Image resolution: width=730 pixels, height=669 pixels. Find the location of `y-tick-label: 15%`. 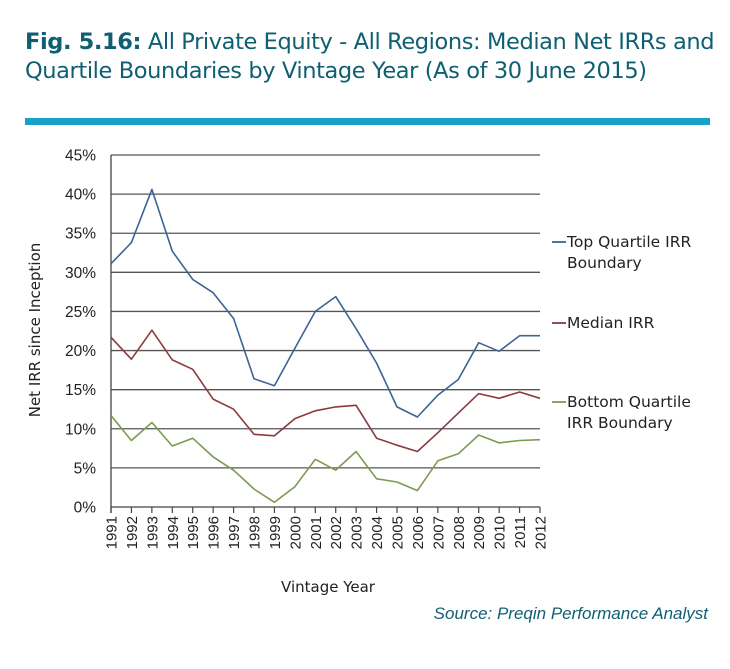

y-tick-label: 15% is located at coordinates (80, 390).